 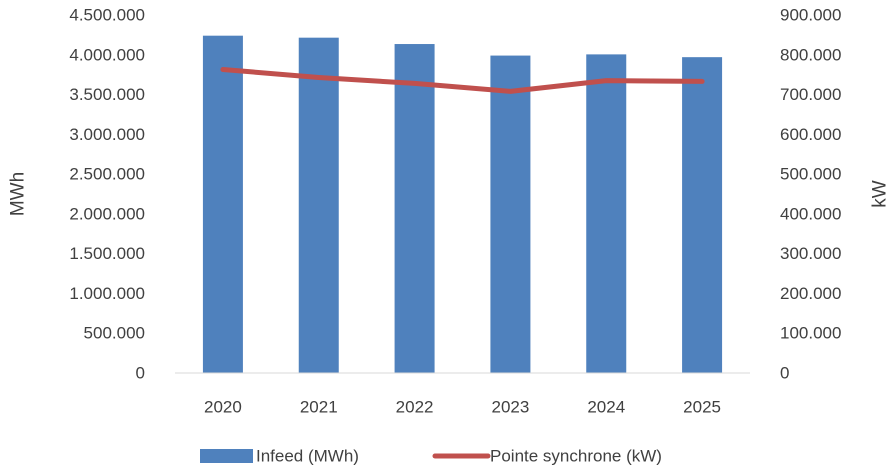 I want to click on x-tick-label: 2021, so click(x=319, y=407).